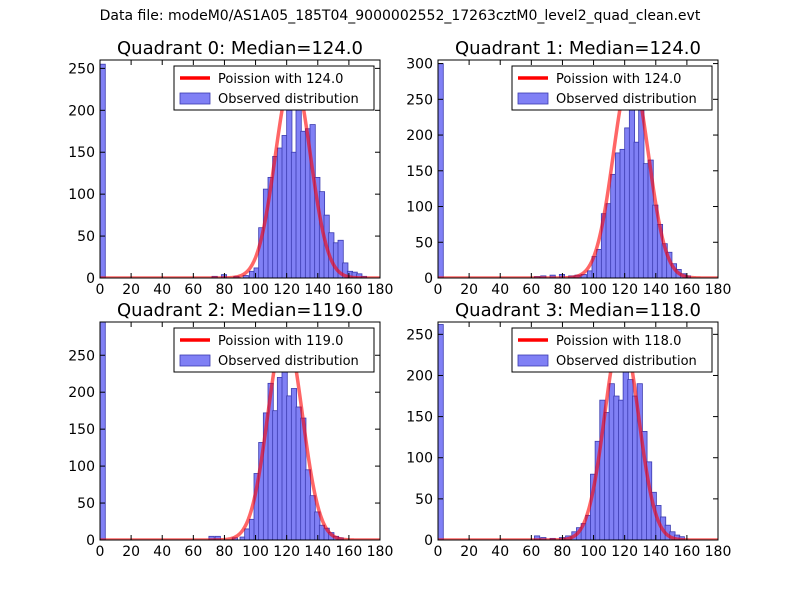  I want to click on panel-title: Quadrant 0: Median=124.0, so click(240, 48).